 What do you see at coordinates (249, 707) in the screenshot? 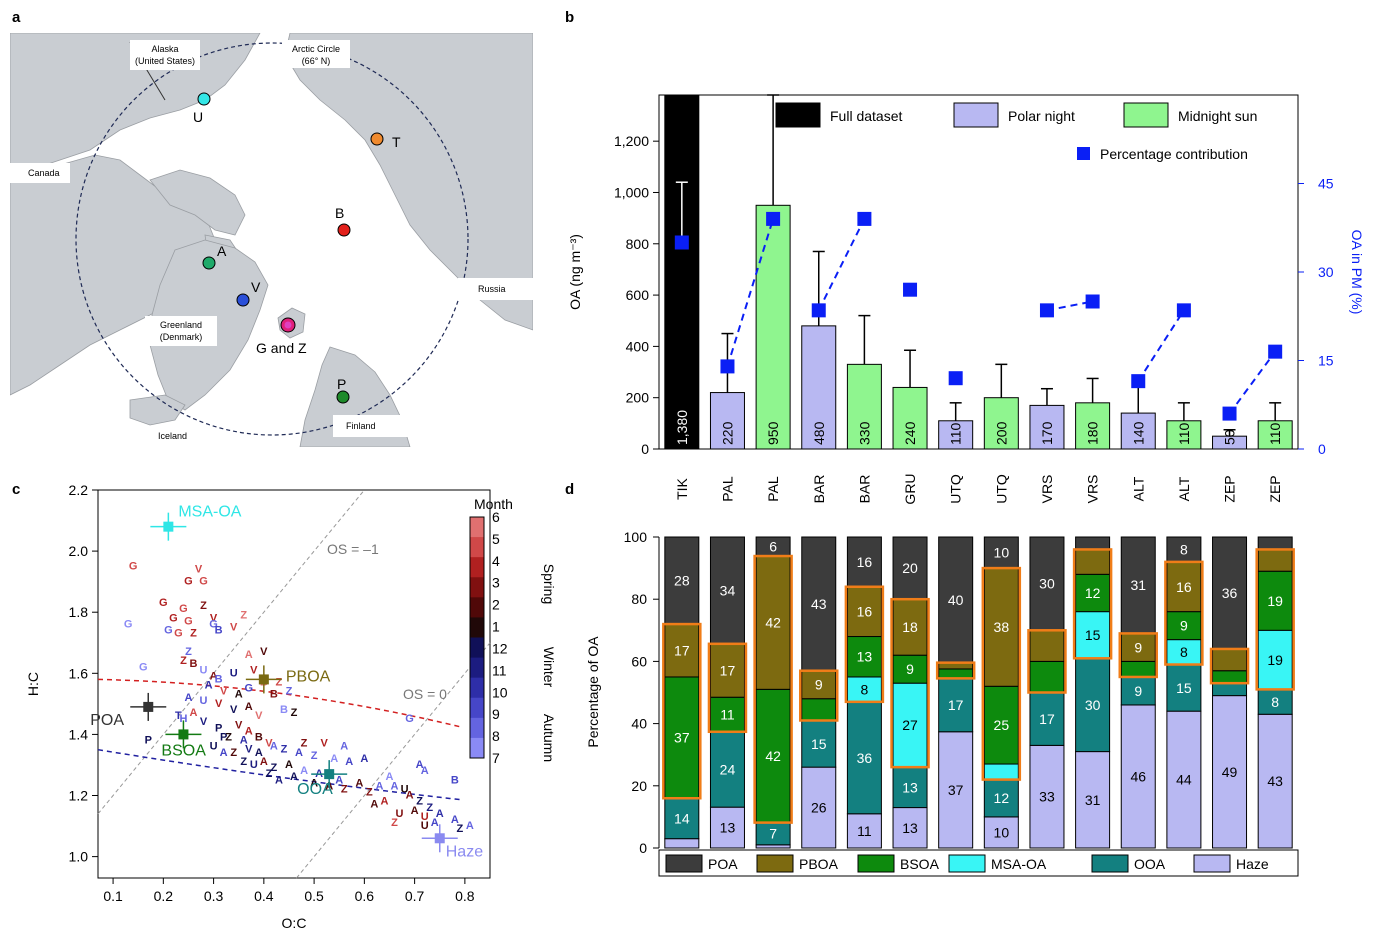
I see `c-point-41: A` at bounding box center [249, 707].